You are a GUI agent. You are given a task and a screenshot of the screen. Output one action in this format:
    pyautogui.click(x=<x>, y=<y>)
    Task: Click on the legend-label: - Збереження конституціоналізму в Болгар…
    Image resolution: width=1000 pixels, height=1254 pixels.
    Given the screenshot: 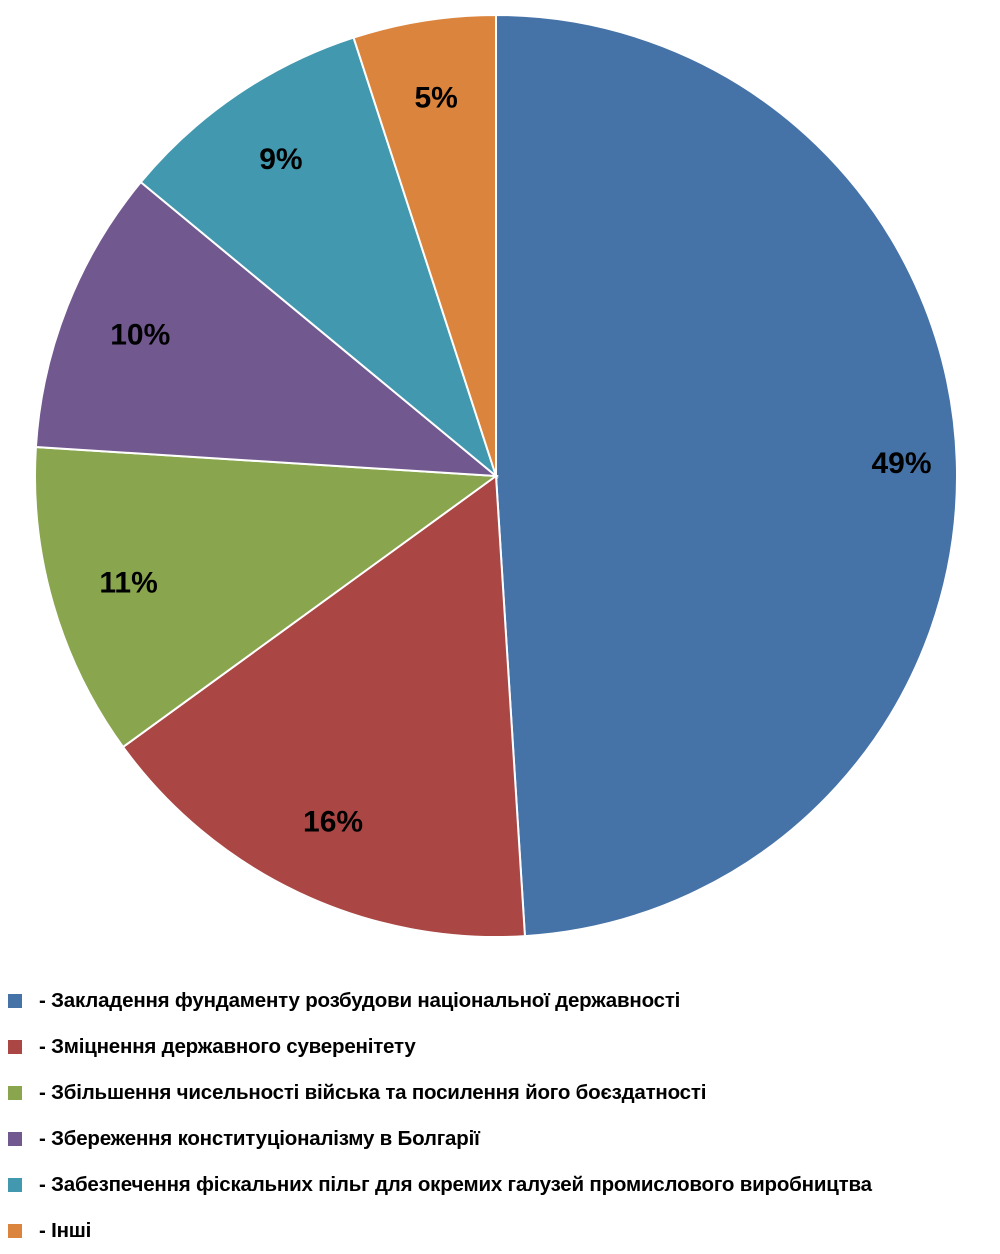 What is the action you would take?
    pyautogui.click(x=259, y=1138)
    